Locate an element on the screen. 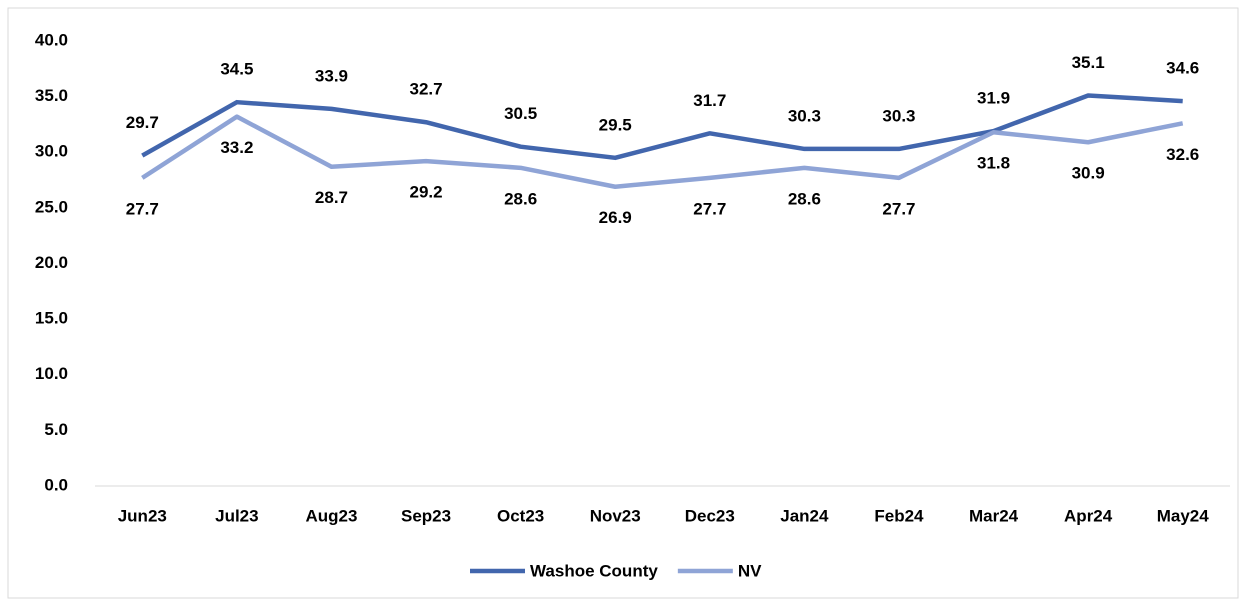 This screenshot has height=602, width=1246. data-label: 29.7 is located at coordinates (142, 122).